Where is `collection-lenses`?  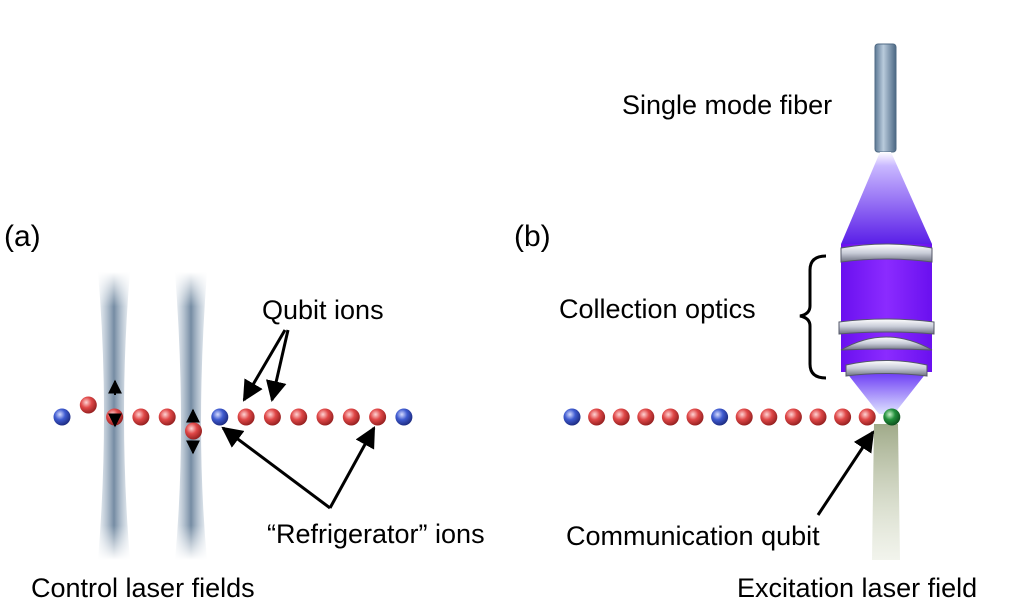
collection-lenses is located at coordinates (886, 310).